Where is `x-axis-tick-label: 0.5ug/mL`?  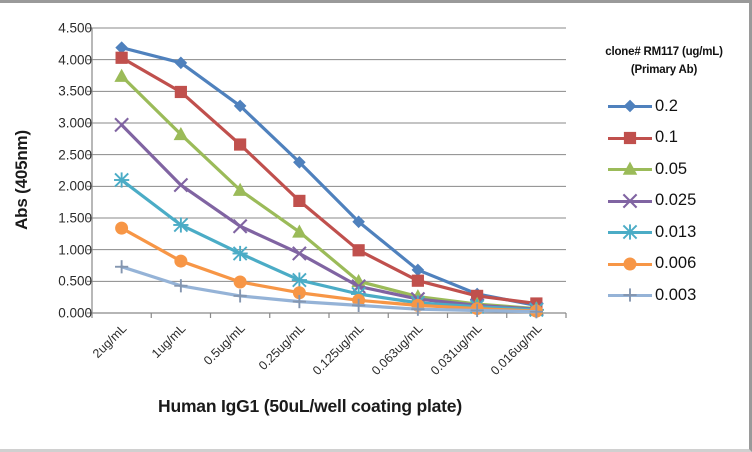 x-axis-tick-label: 0.5ug/mL is located at coordinates (225, 344).